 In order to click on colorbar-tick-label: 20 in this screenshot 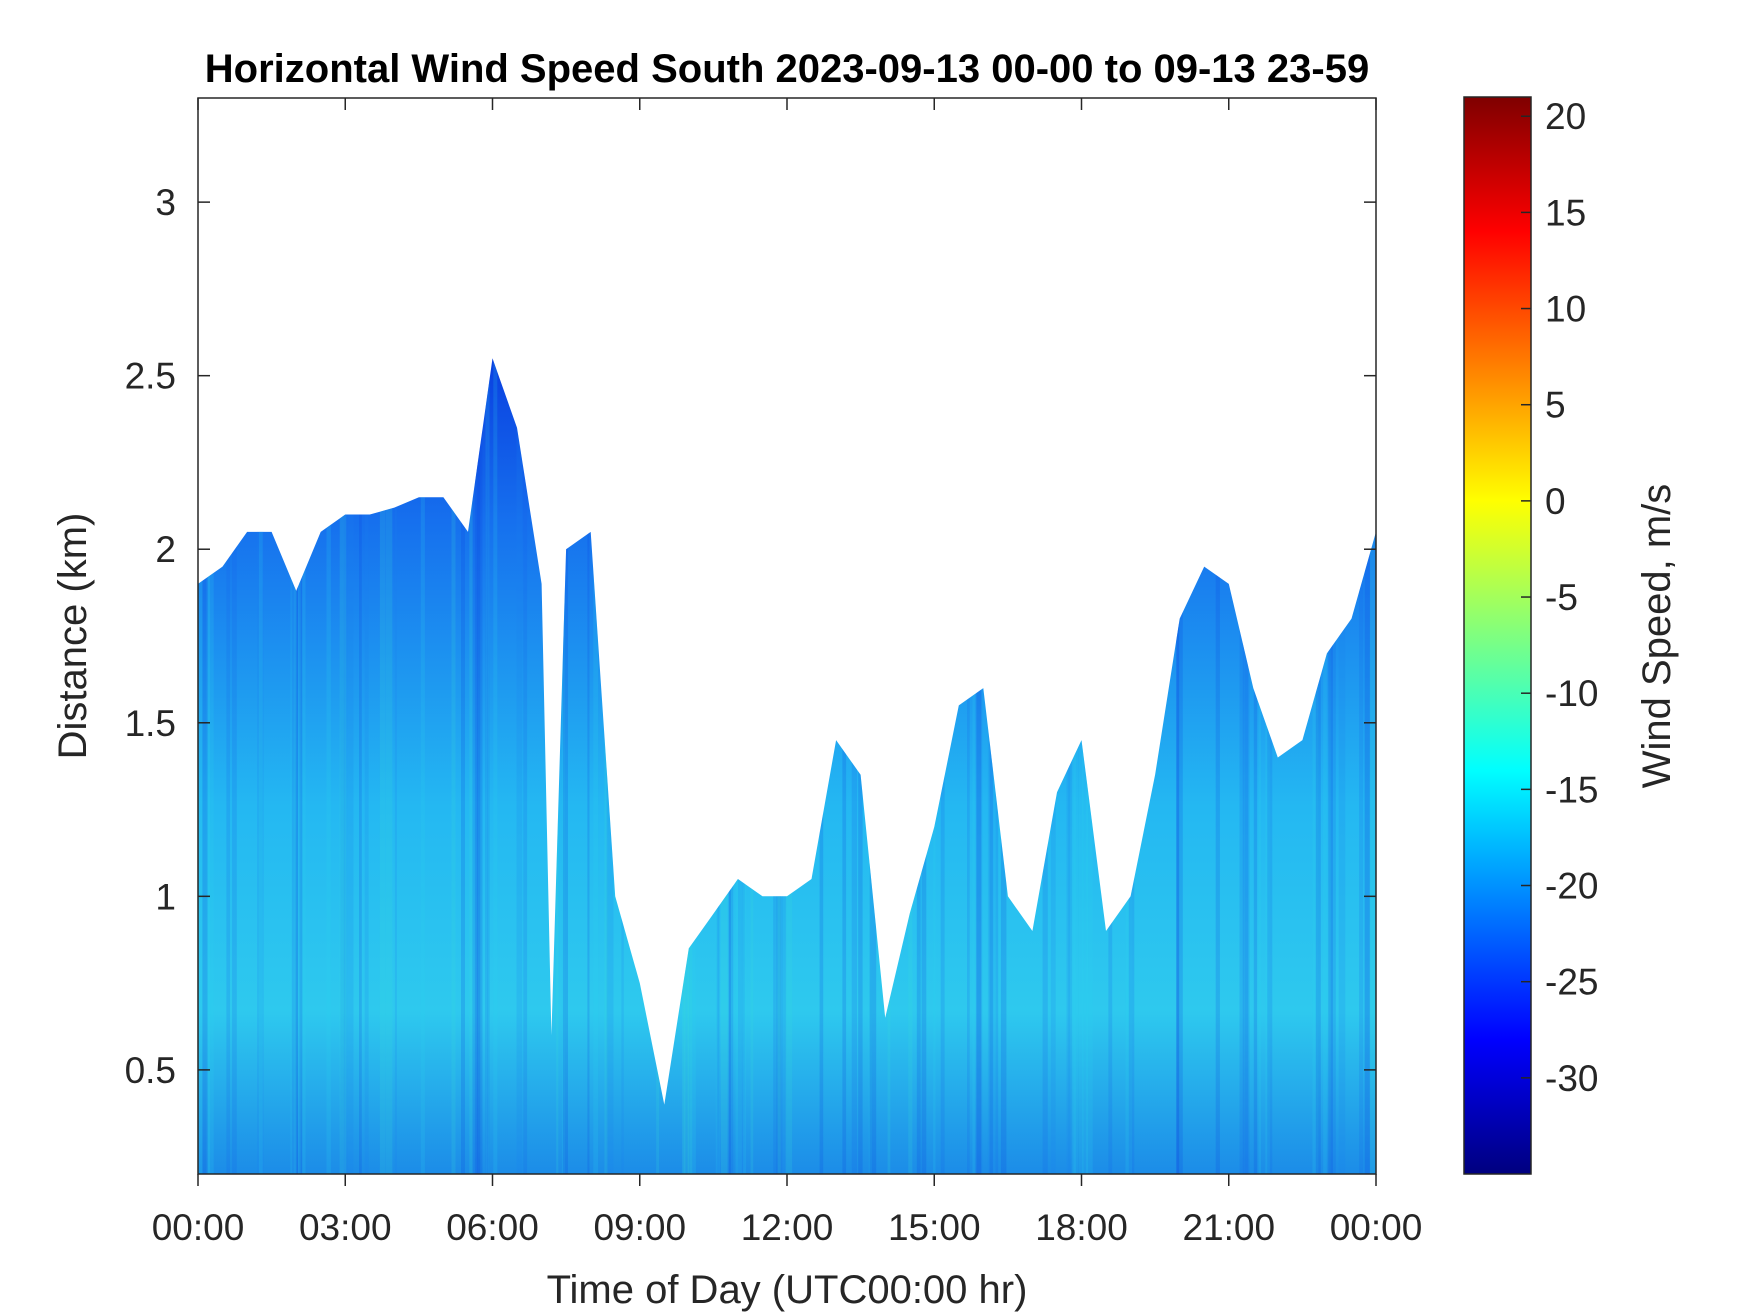, I will do `click(1565, 116)`.